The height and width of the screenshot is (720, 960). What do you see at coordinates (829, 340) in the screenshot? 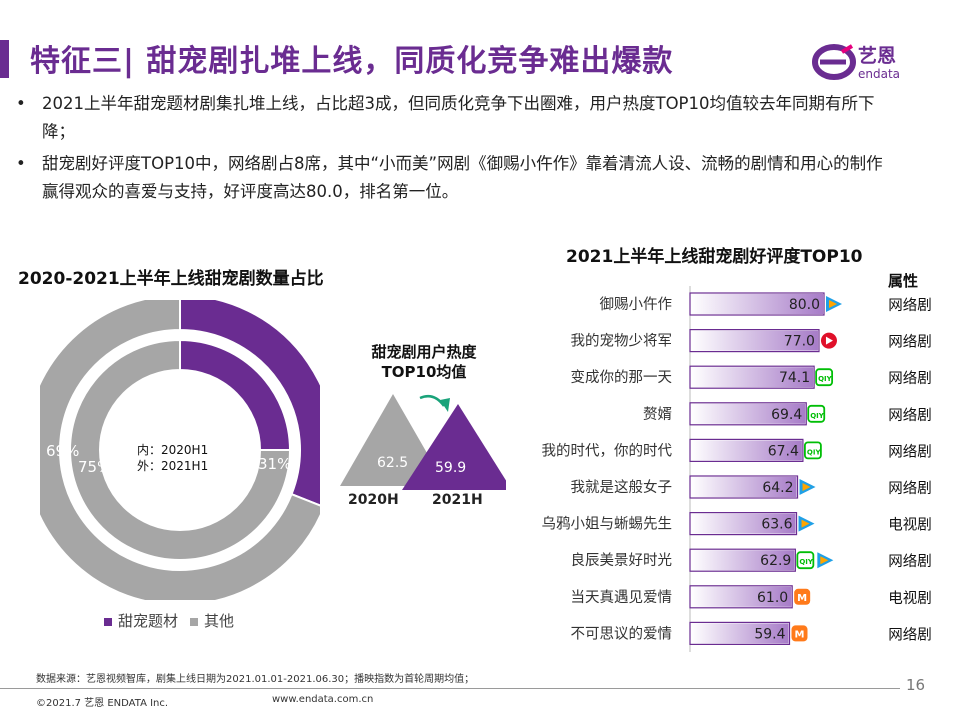
I see `youku-icon-play` at bounding box center [829, 340].